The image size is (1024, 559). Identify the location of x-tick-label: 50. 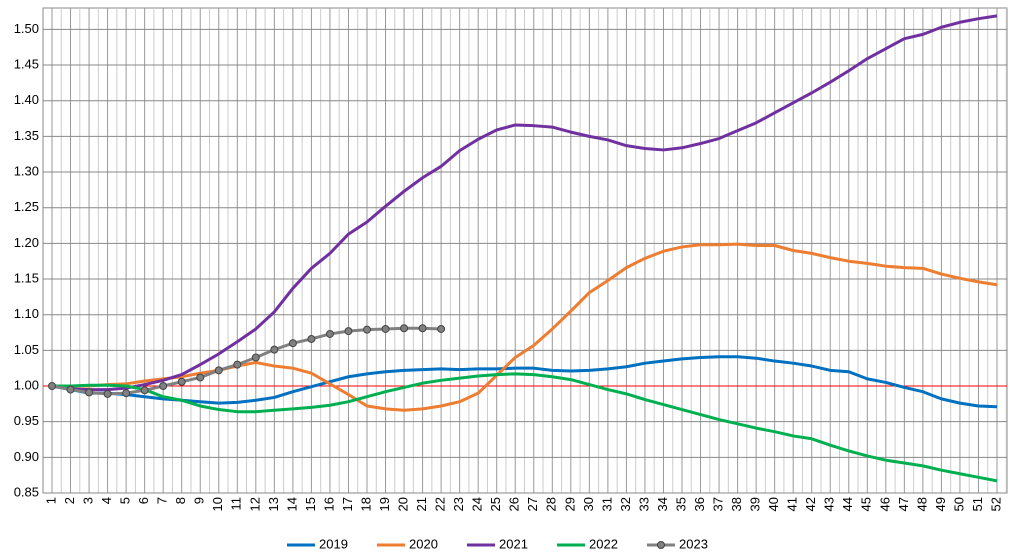
(958, 504).